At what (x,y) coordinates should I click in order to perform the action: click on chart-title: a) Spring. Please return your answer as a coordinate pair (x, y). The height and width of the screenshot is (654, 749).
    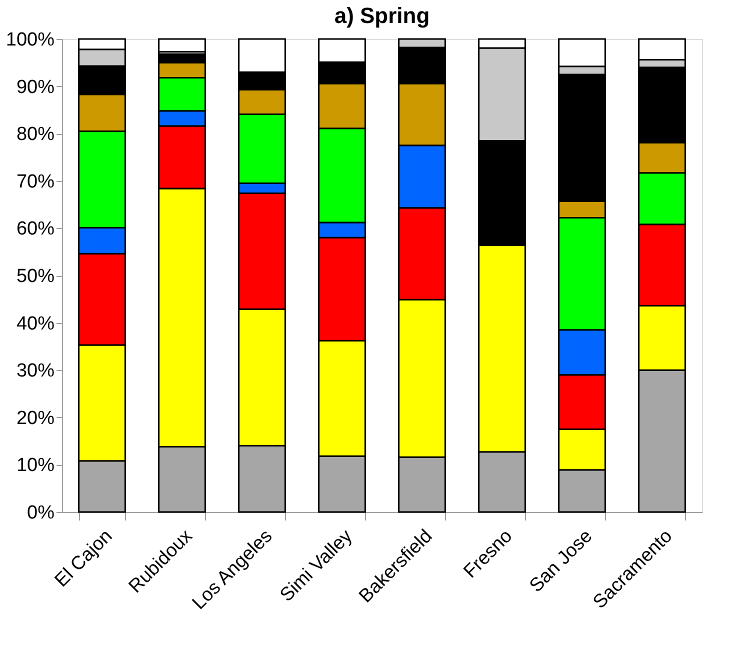
    Looking at the image, I should click on (382, 15).